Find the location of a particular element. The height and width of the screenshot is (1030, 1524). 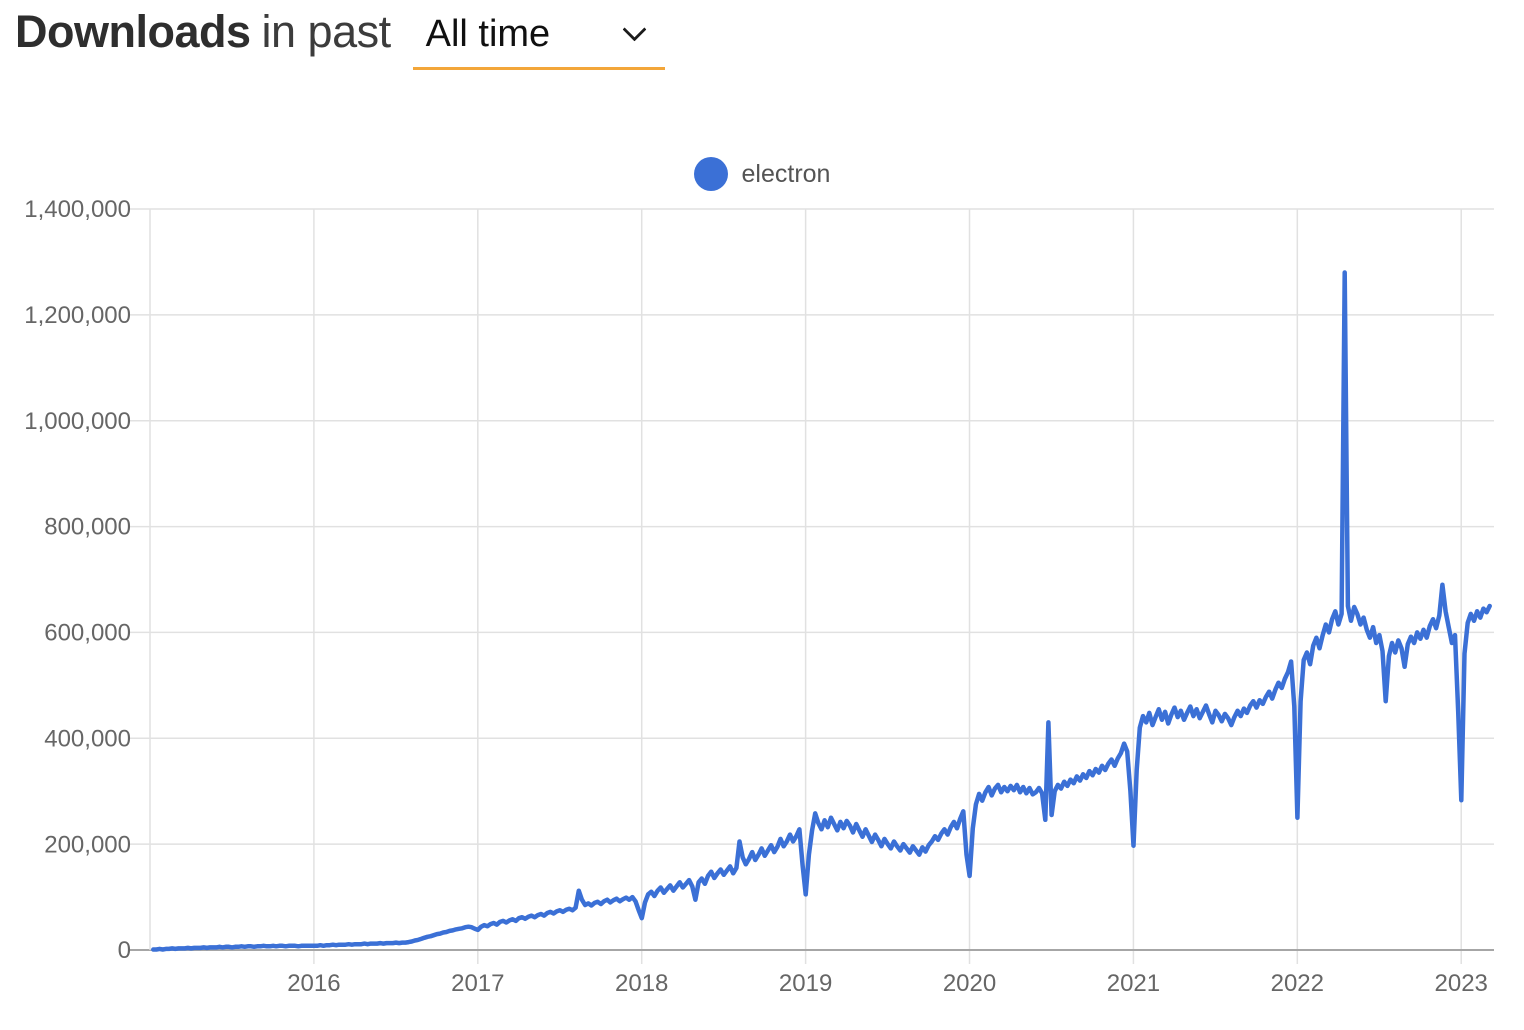

y-tick-label: 1,400,000 is located at coordinates (77, 209).